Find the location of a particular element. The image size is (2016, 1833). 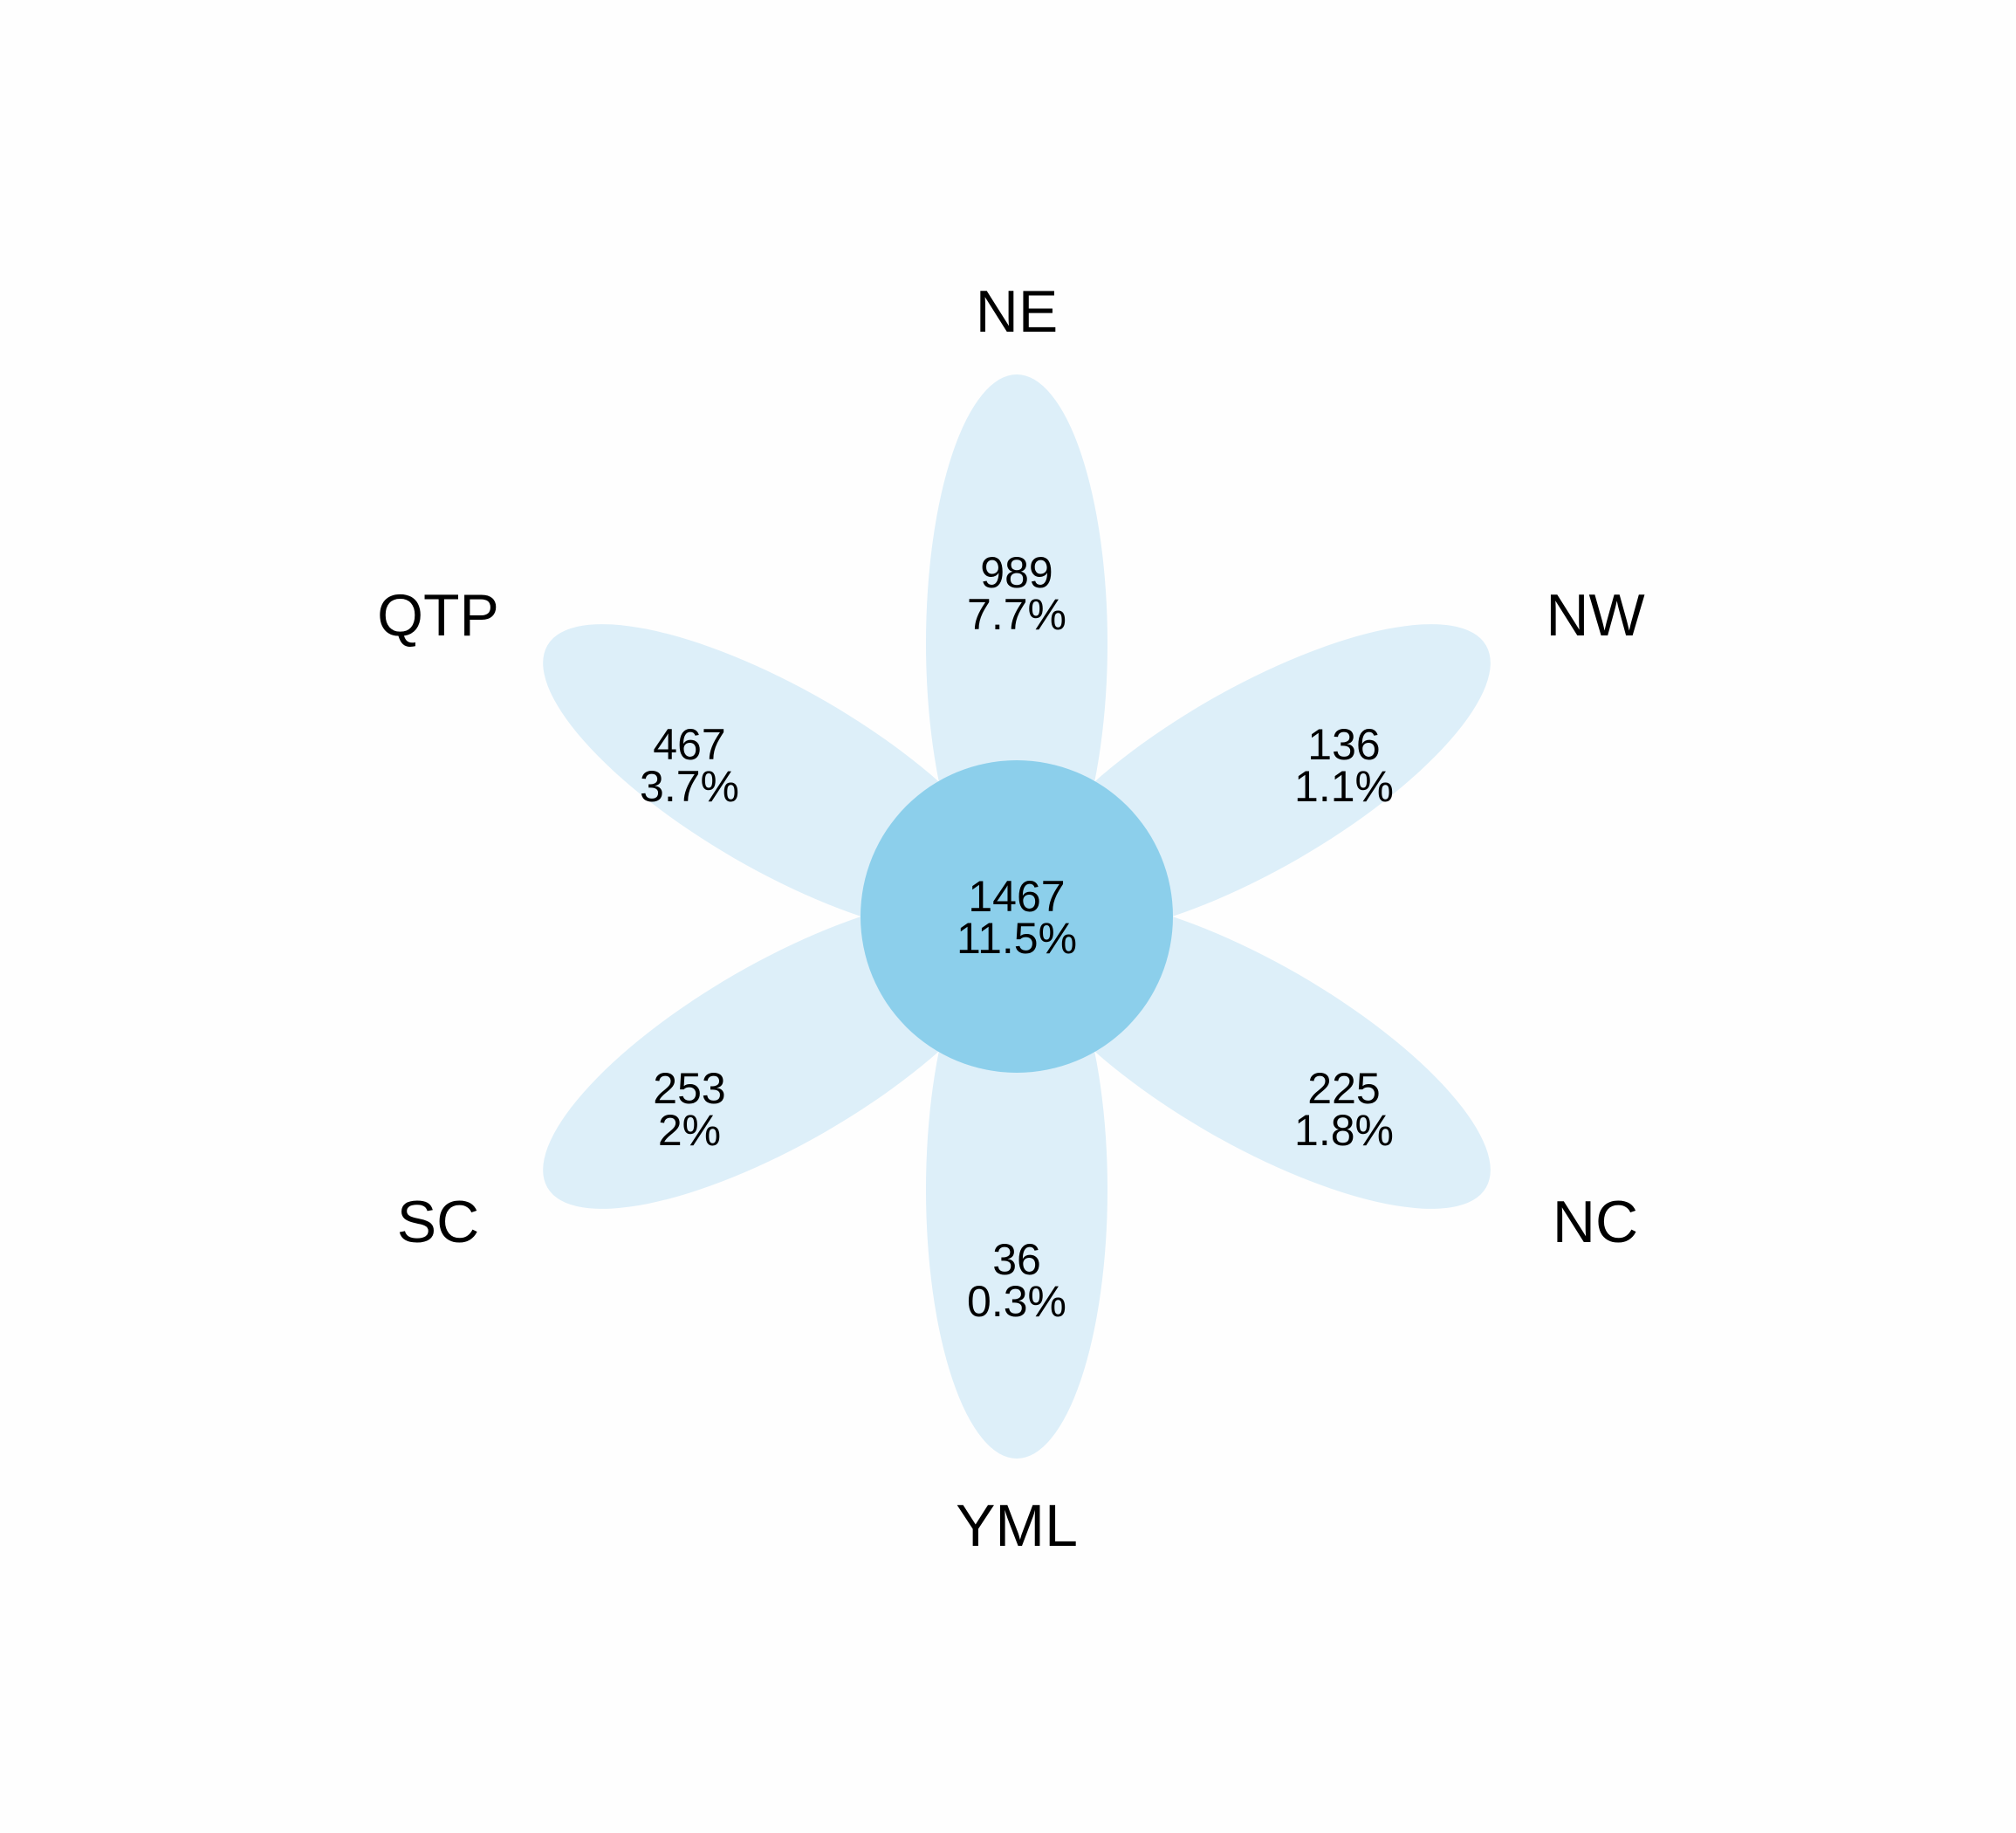

petal-qtp-percent: 3.7% is located at coordinates (689, 786).